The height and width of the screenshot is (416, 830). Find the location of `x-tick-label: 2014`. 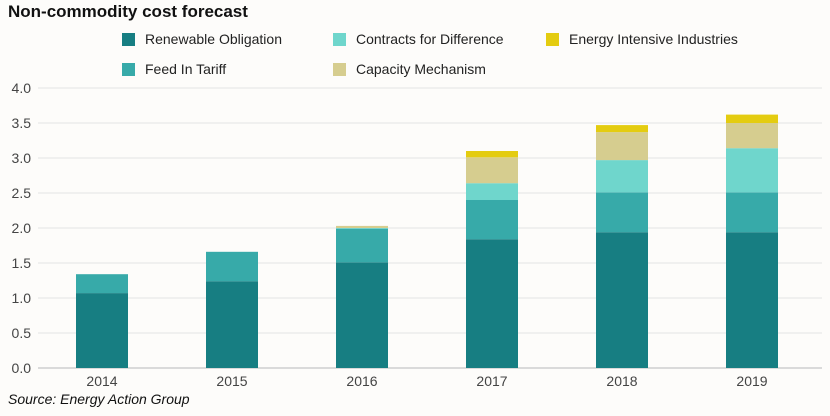

x-tick-label: 2014 is located at coordinates (101, 381).